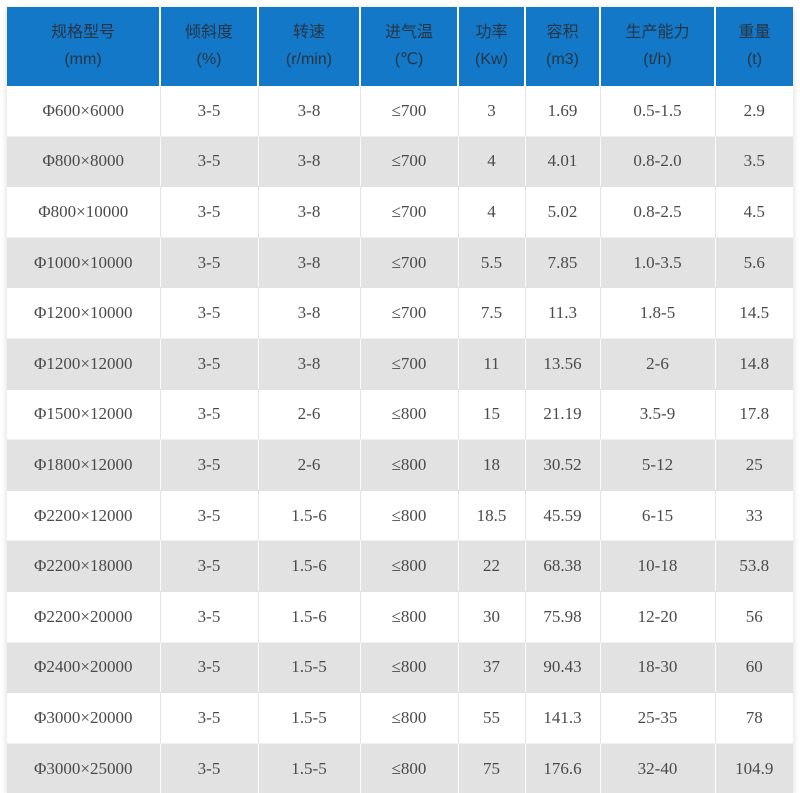 This screenshot has width=800, height=793. Describe the element at coordinates (400, 718) in the screenshot. I see `table-row: Φ3000×20000 3-5 1.5-5 ≤800 55 141.3 25-35 78` at that location.